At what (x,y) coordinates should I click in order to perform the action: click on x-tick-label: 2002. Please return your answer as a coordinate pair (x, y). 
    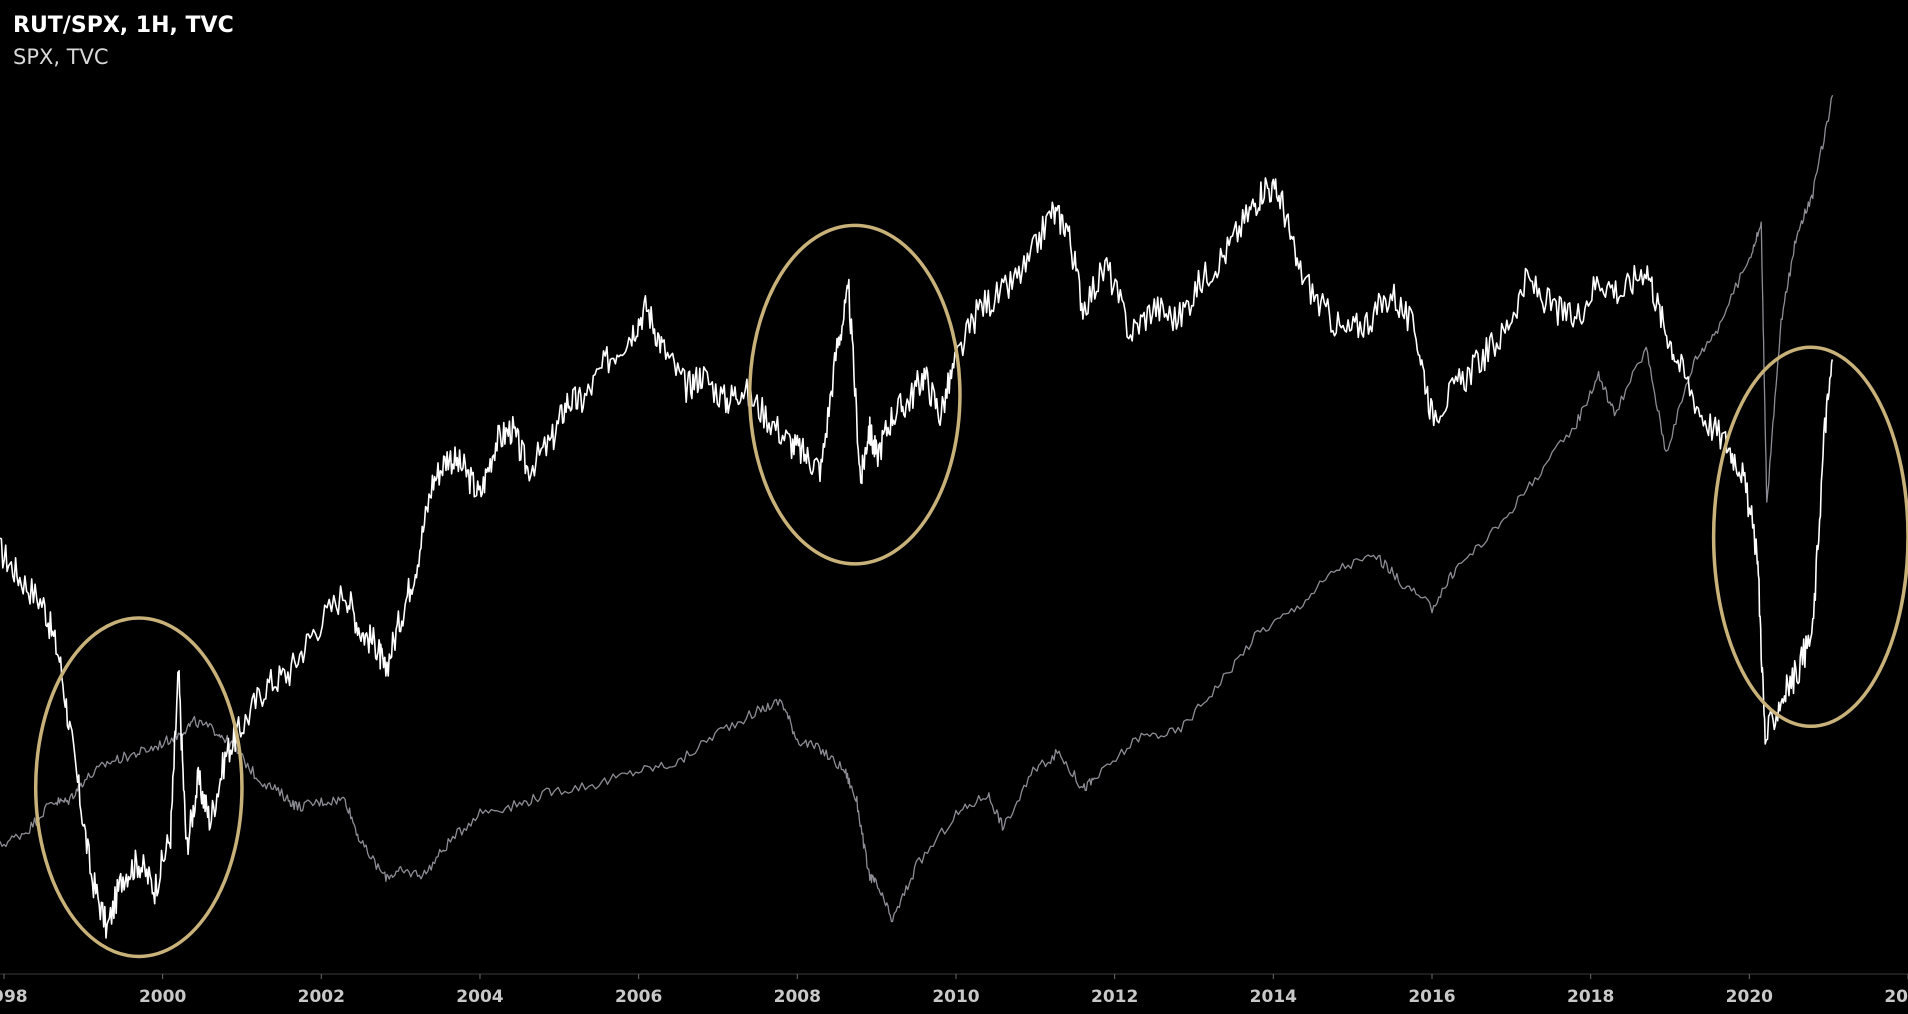
    Looking at the image, I should click on (321, 997).